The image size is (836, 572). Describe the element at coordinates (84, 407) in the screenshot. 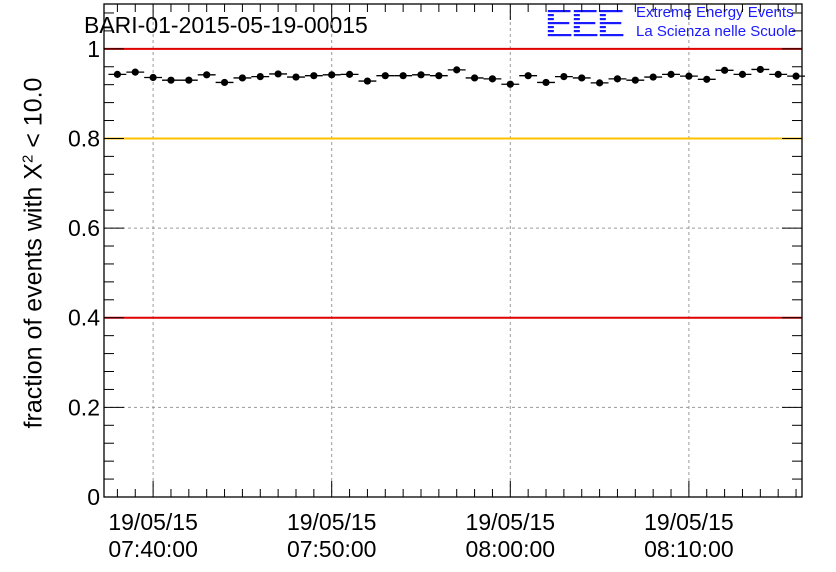

I see `y-tick-label: 0.2` at that location.